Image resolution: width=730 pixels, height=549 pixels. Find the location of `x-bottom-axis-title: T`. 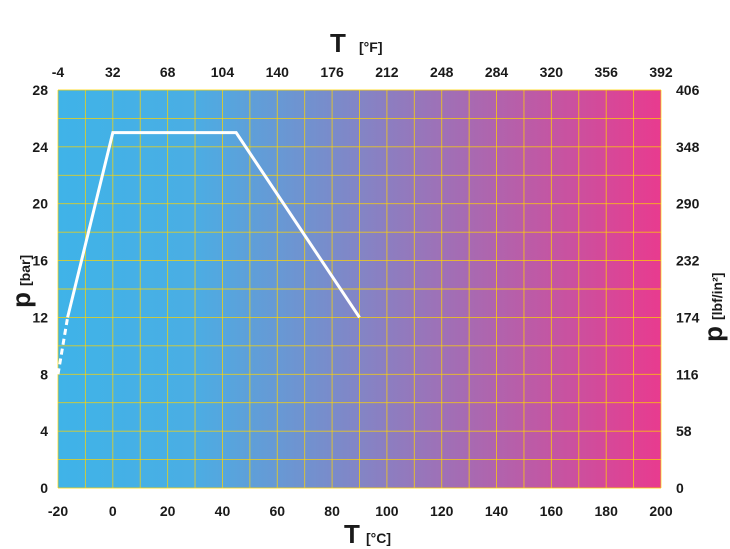

x-bottom-axis-title: T is located at coordinates (352, 534).